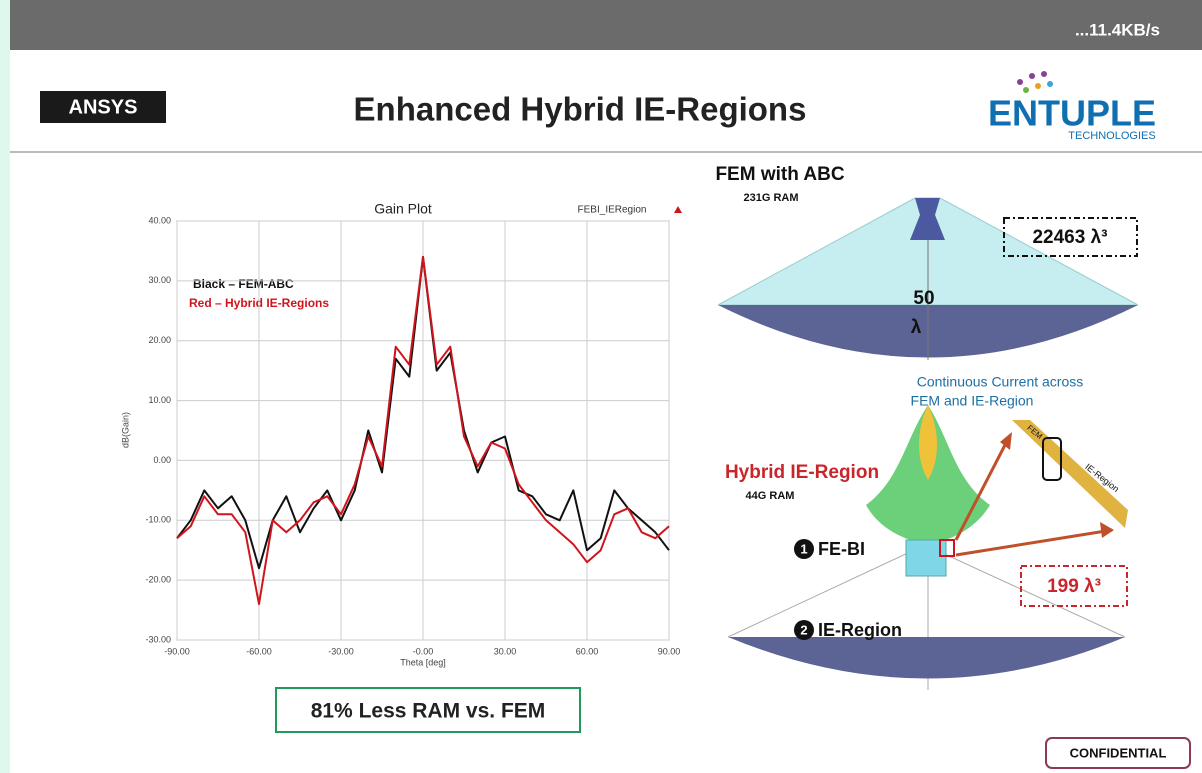 This screenshot has height=773, width=1202. What do you see at coordinates (928, 278) in the screenshot?
I see `fem-diagram` at bounding box center [928, 278].